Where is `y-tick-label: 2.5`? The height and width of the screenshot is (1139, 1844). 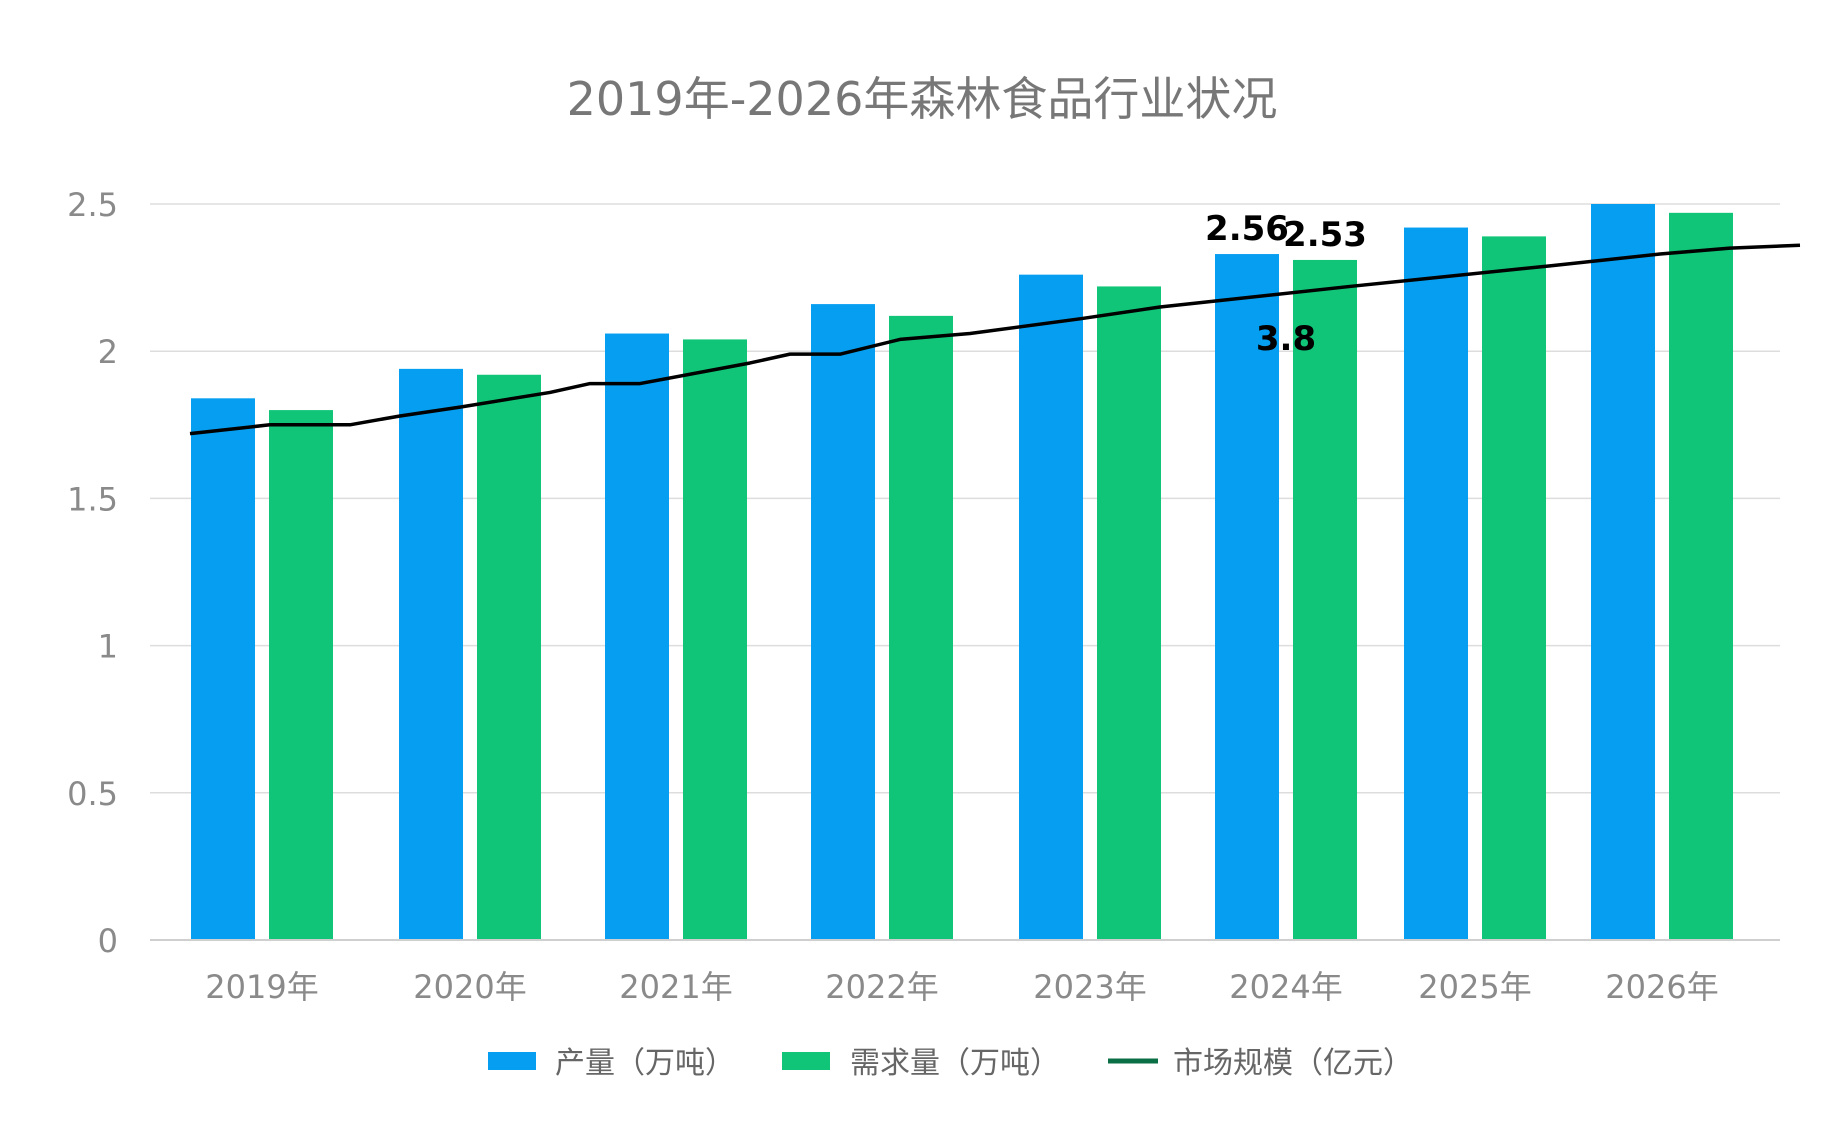 y-tick-label: 2.5 is located at coordinates (92, 205).